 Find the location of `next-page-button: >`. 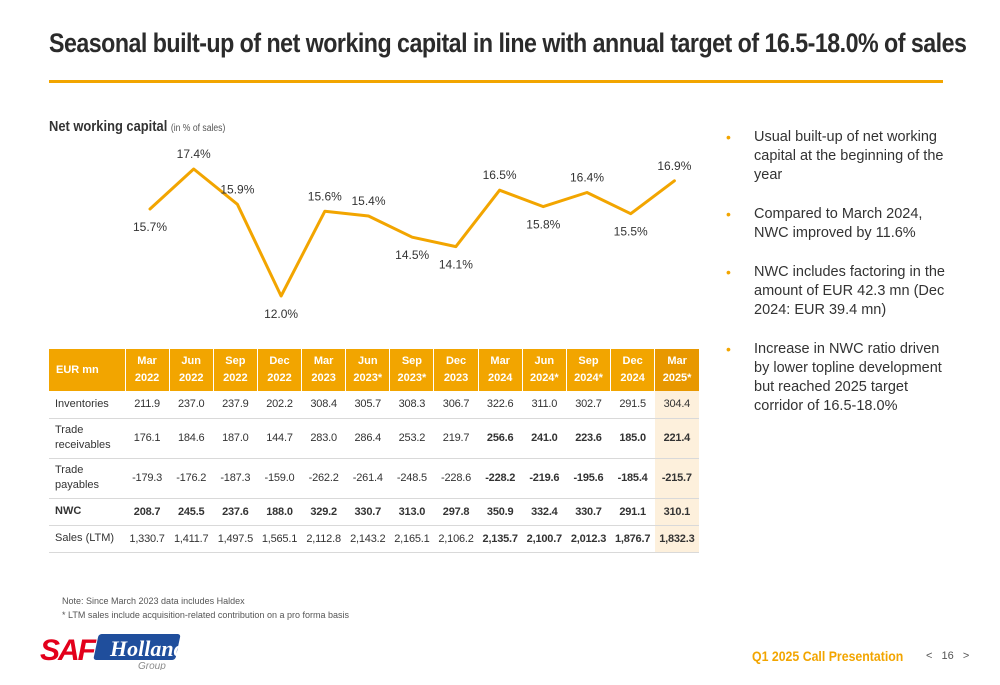

next-page-button: > is located at coordinates (966, 656).